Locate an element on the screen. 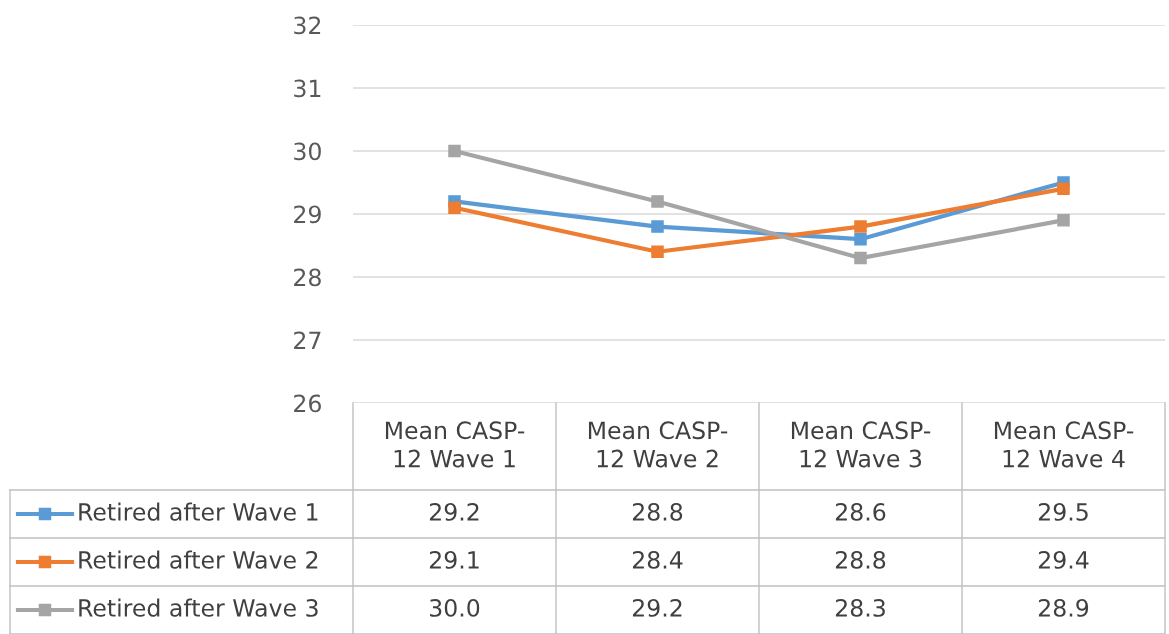 Image resolution: width=1169 pixels, height=634 pixels. legend-label: Retired after Wave 2 is located at coordinates (198, 559).